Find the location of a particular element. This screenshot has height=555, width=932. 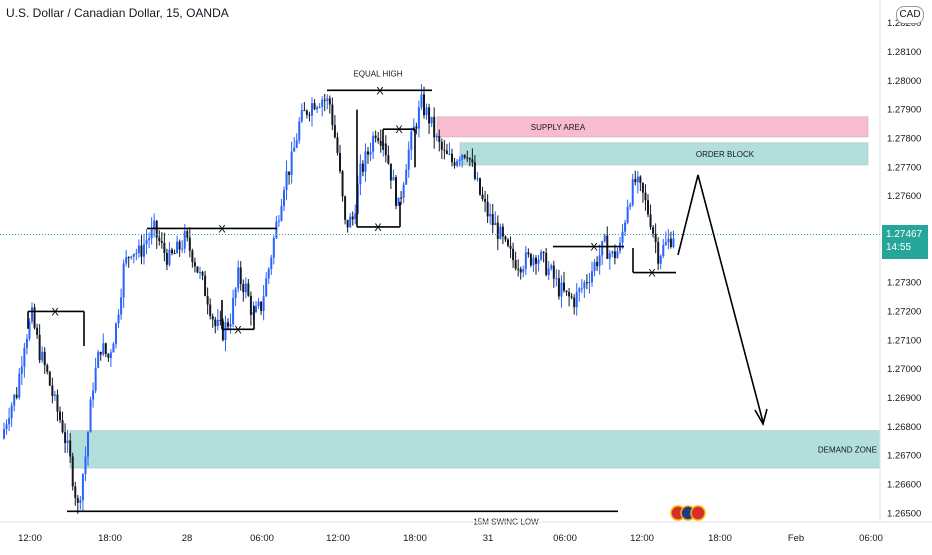

price-tick-label: 1.27300 is located at coordinates (904, 283).